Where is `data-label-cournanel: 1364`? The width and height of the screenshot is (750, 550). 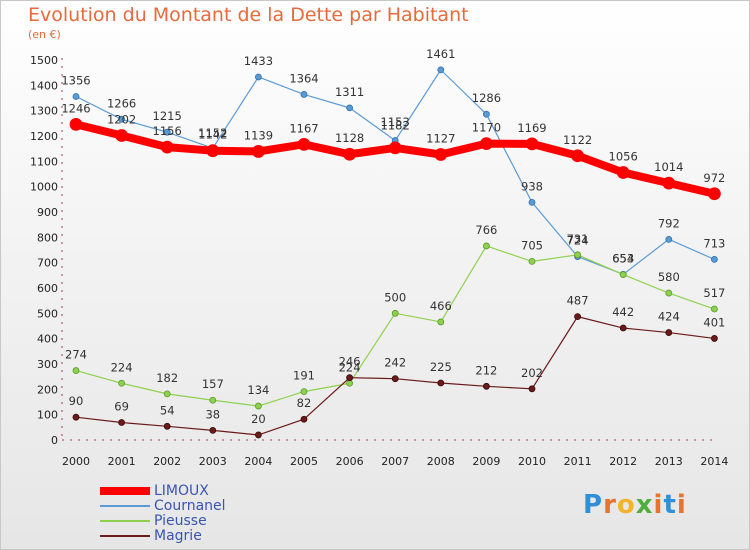 data-label-cournanel: 1364 is located at coordinates (303, 78).